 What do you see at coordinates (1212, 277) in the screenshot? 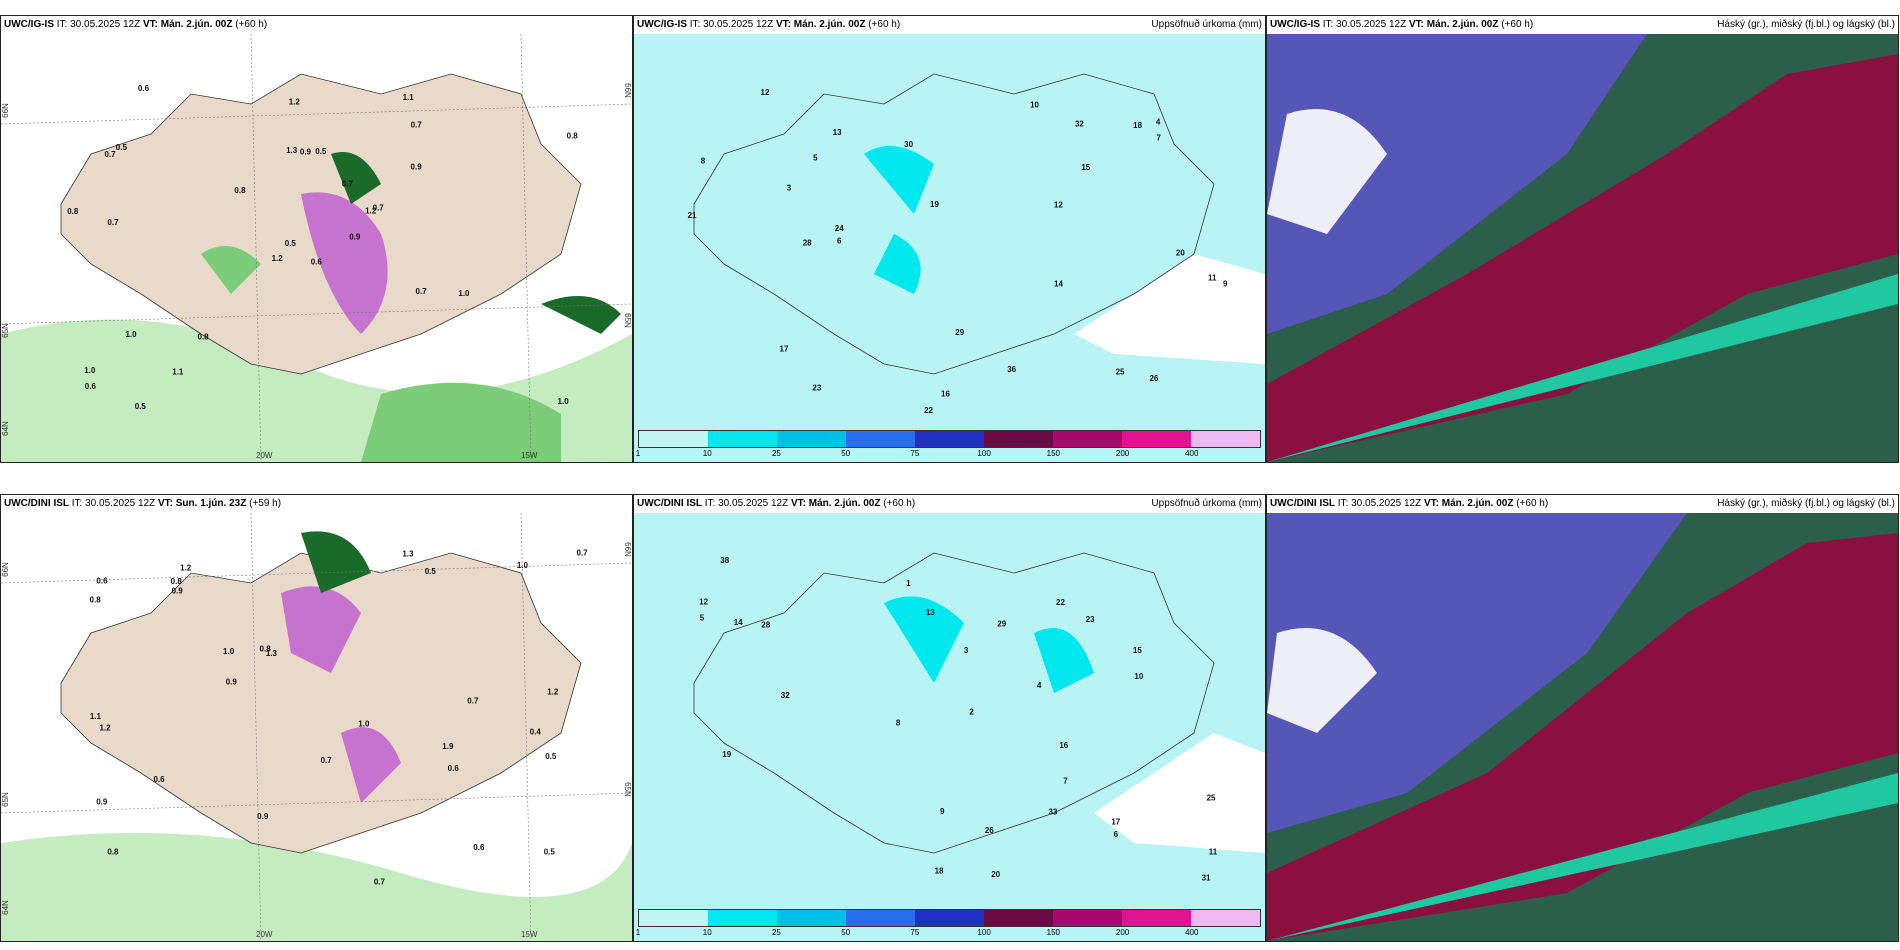
I see `value-label: 11` at bounding box center [1212, 277].